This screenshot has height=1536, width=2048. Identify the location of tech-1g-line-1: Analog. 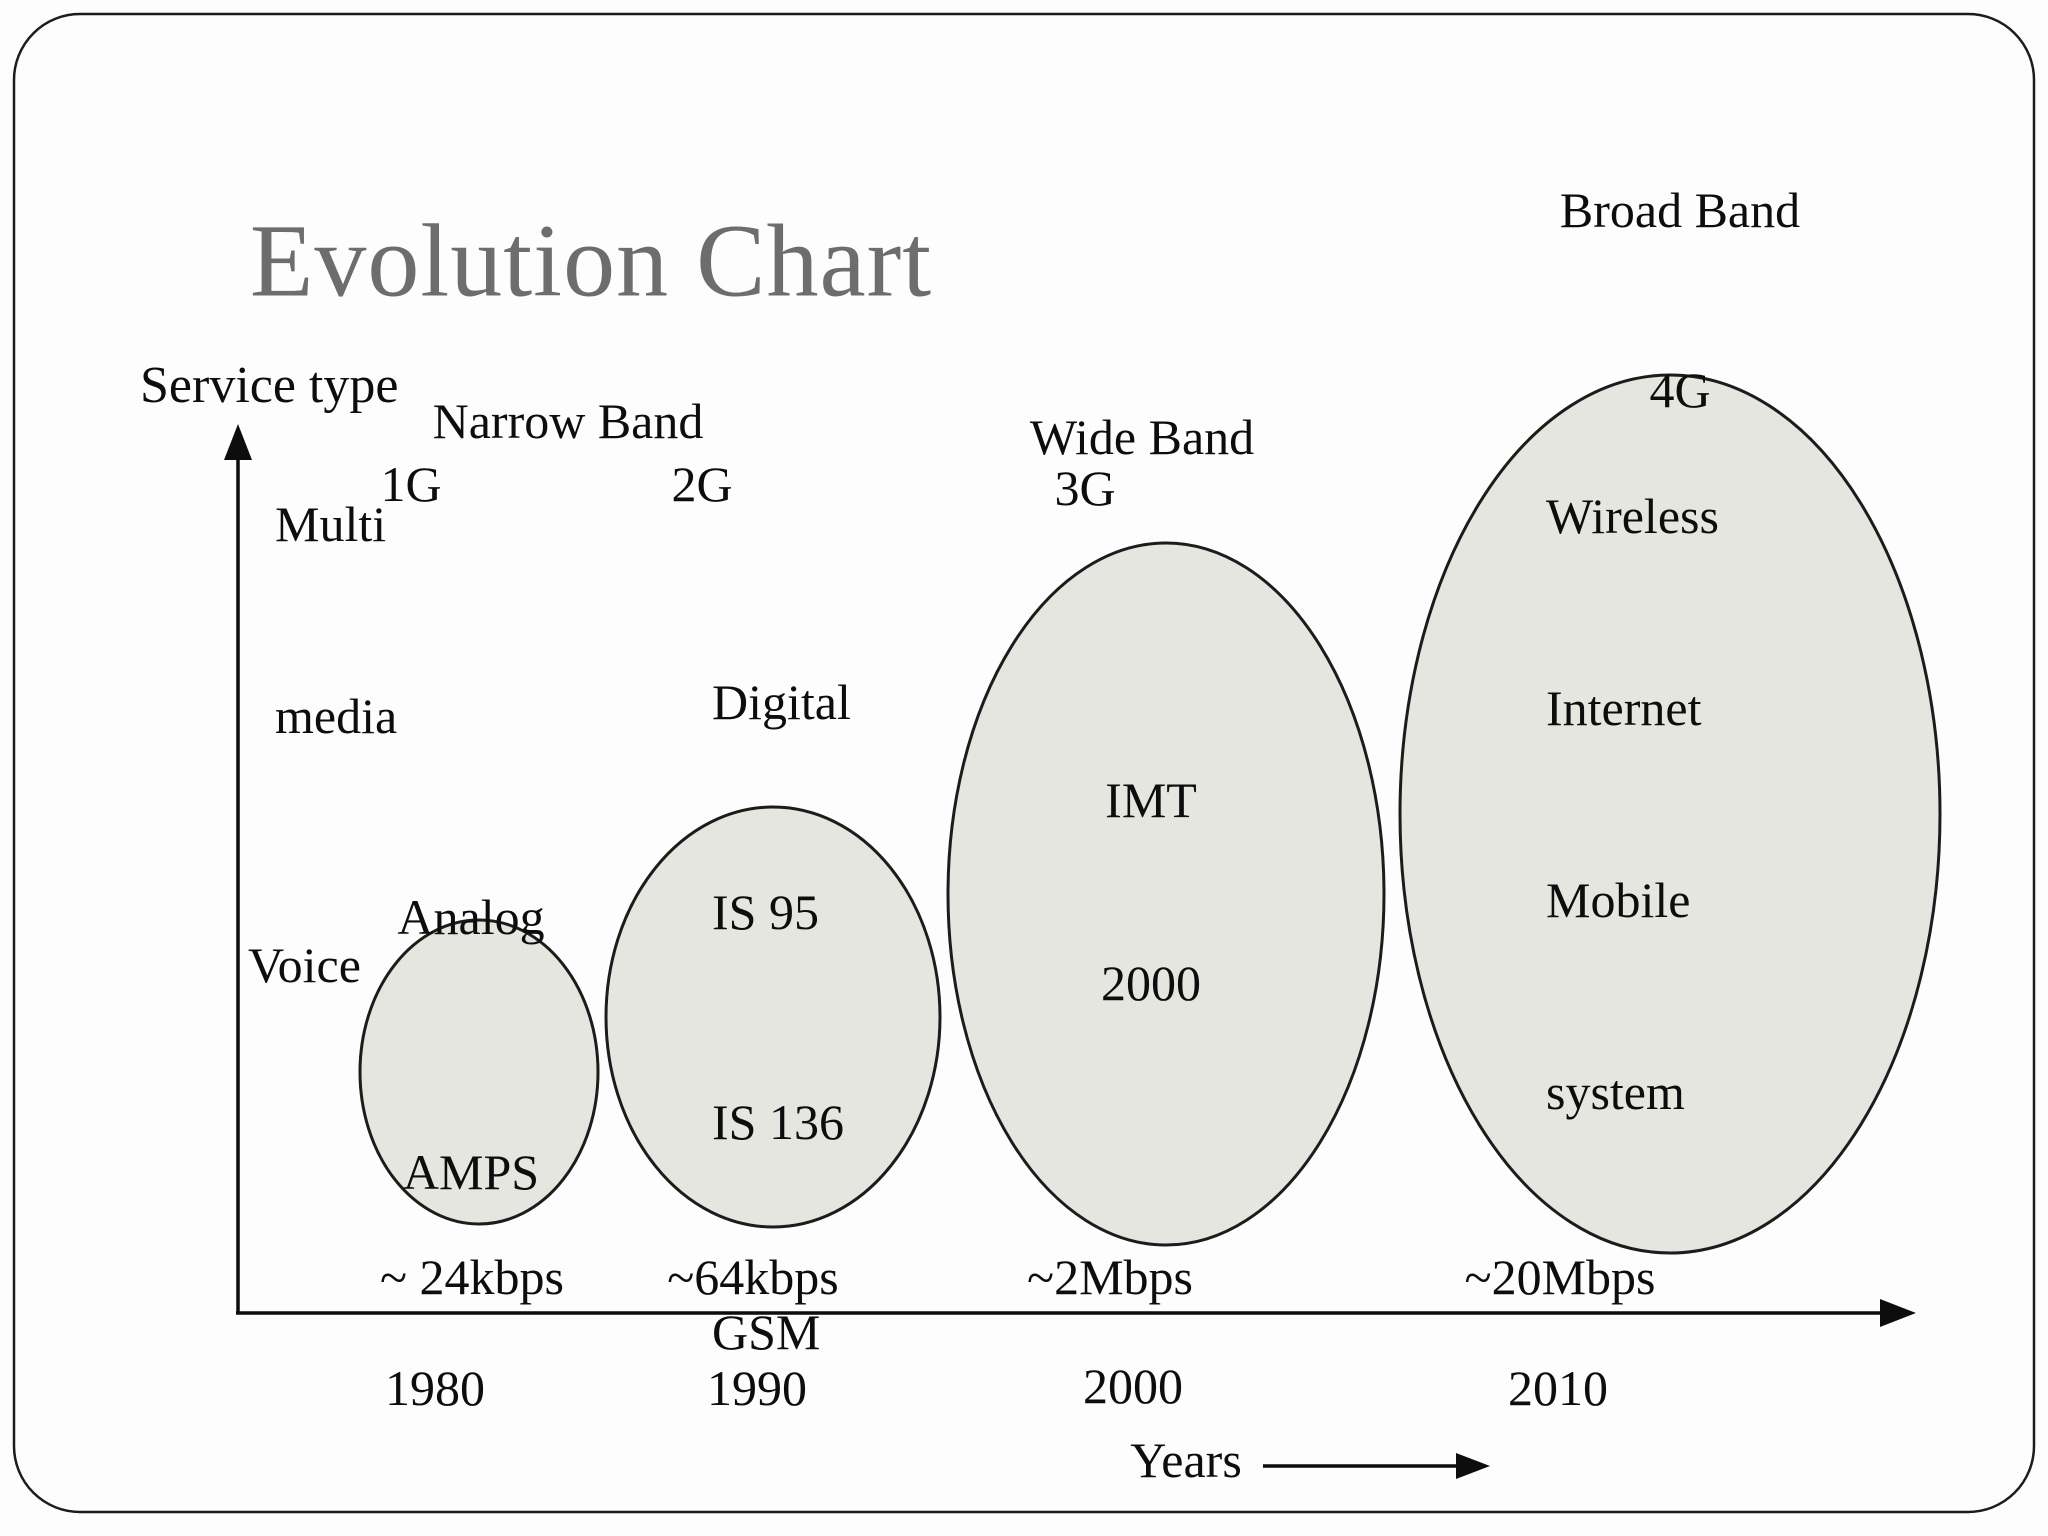
(471, 917).